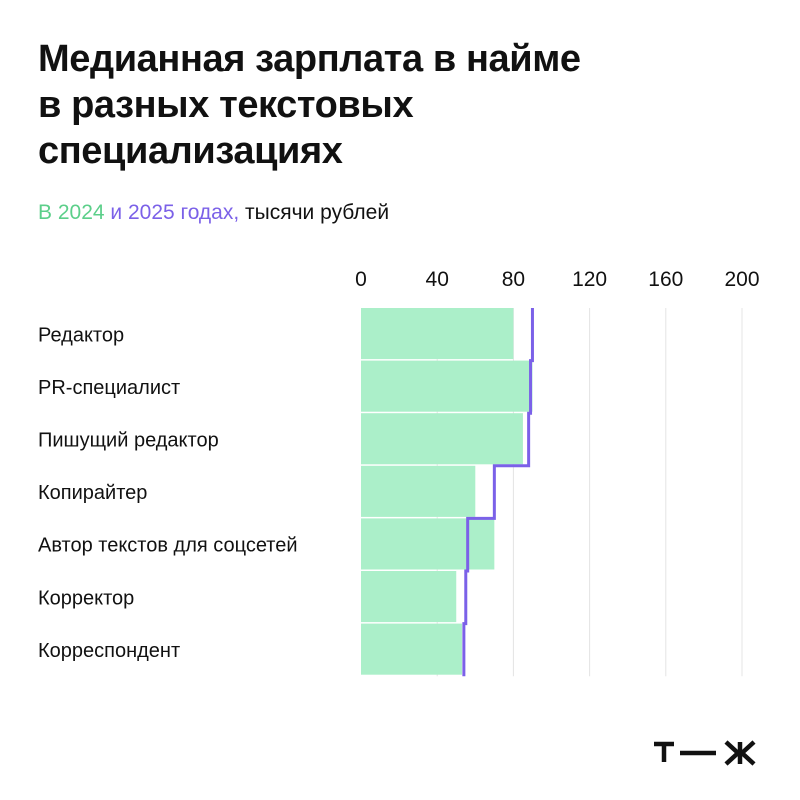 The image size is (800, 800). Describe the element at coordinates (314, 212) in the screenshot. I see `subtitle-units: тысячи рублей` at that location.